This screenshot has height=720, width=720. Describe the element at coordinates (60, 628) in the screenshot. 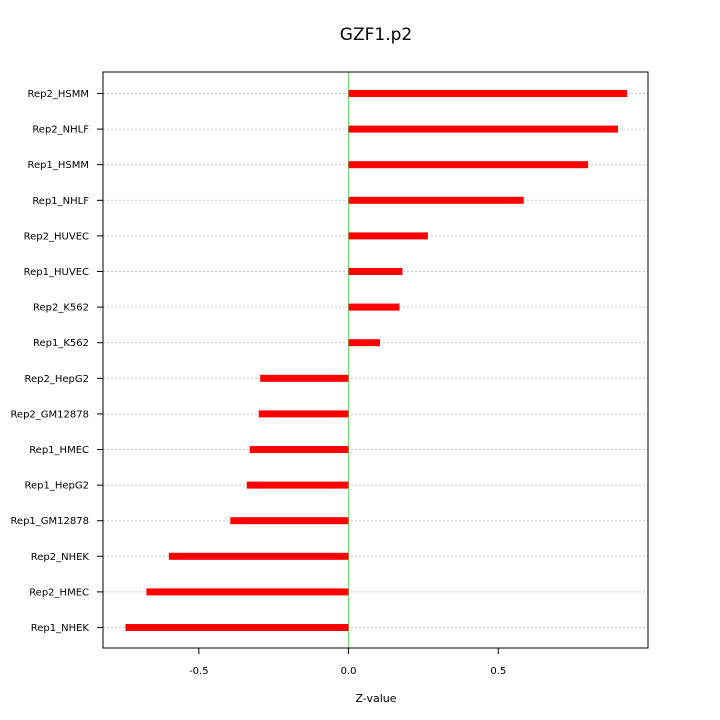

I see `category-label: Rep1_NHEK` at that location.